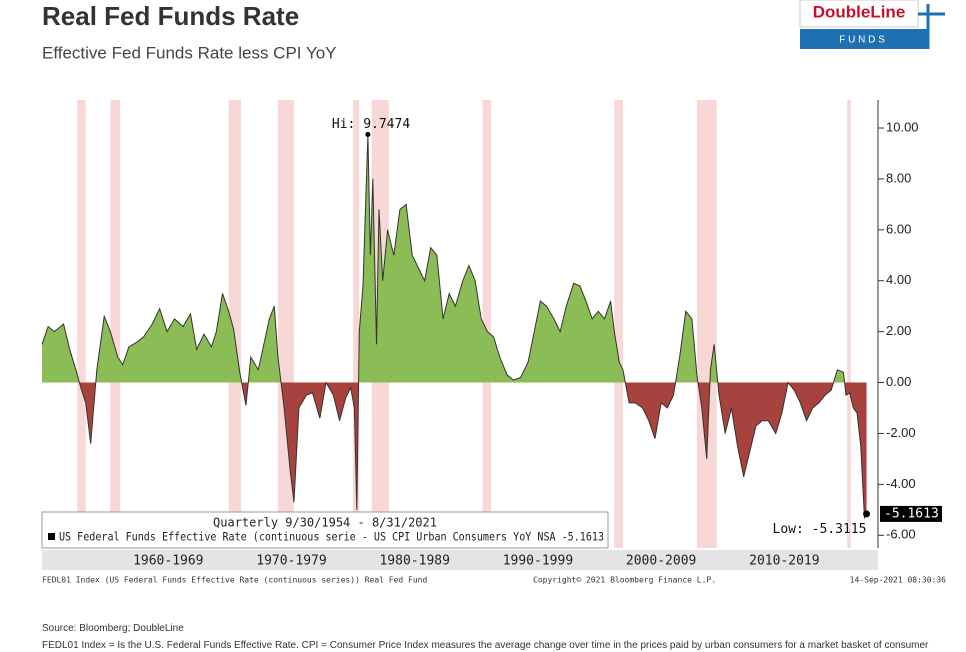 The width and height of the screenshot is (966, 652). Describe the element at coordinates (371, 124) in the screenshot. I see `annotation: Hi: 9.7474` at that location.